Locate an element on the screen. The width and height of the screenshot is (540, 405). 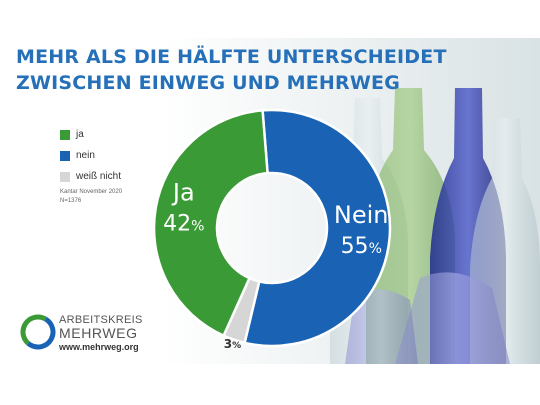
org-name-line-1: ARBEITSKREIS is located at coordinates (101, 320).